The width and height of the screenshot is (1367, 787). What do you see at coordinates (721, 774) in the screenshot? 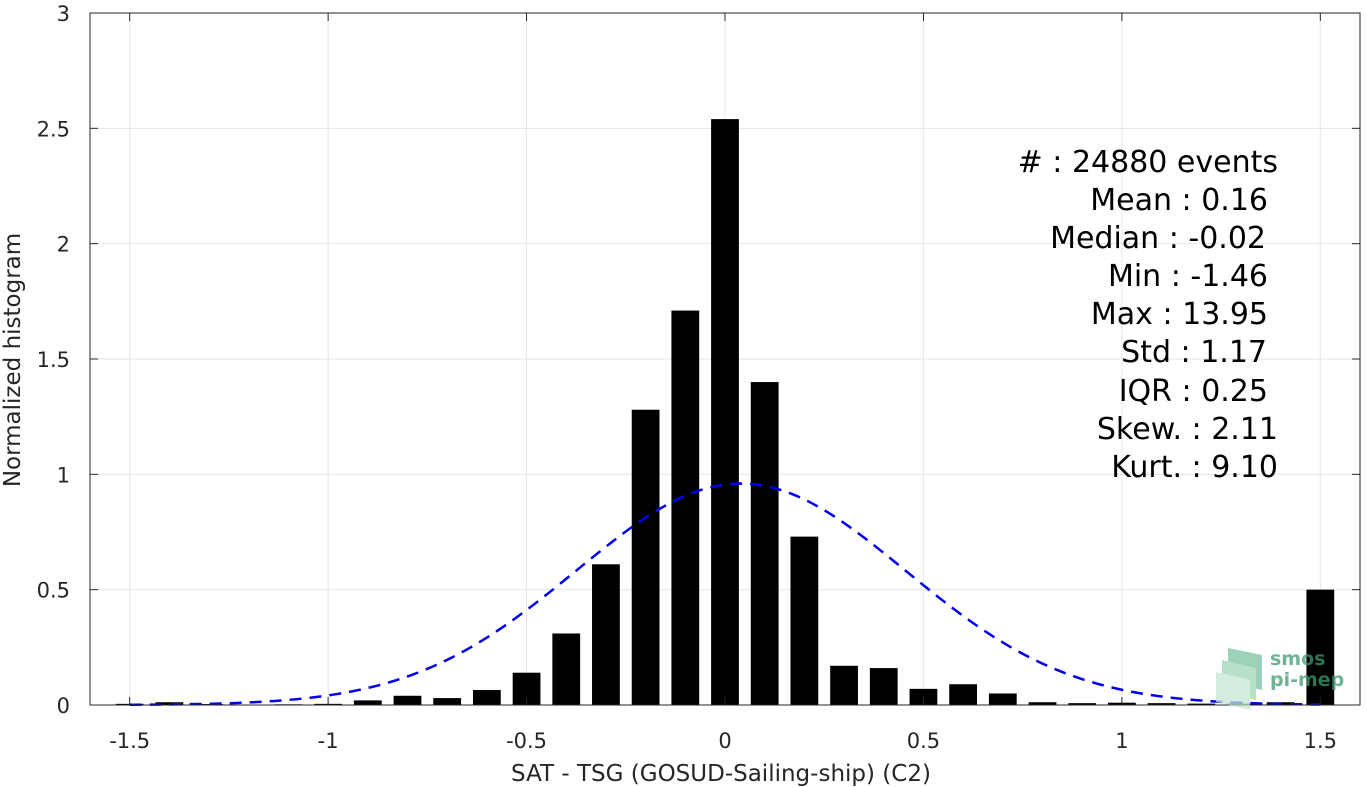
I see `x-axis-label: SAT - TSG (GOSUD-Sailing-ship) (C2)` at bounding box center [721, 774].